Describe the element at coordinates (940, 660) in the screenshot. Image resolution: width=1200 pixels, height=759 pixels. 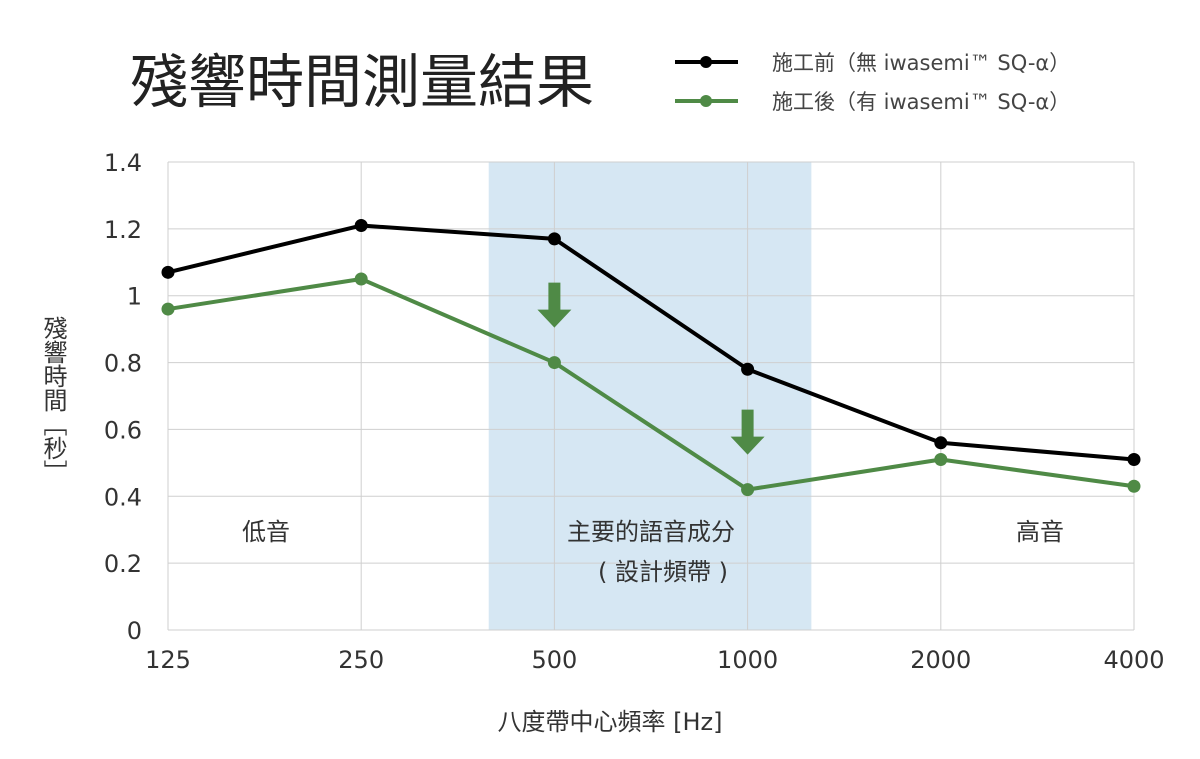
I see `x-tick-label: 2000` at that location.